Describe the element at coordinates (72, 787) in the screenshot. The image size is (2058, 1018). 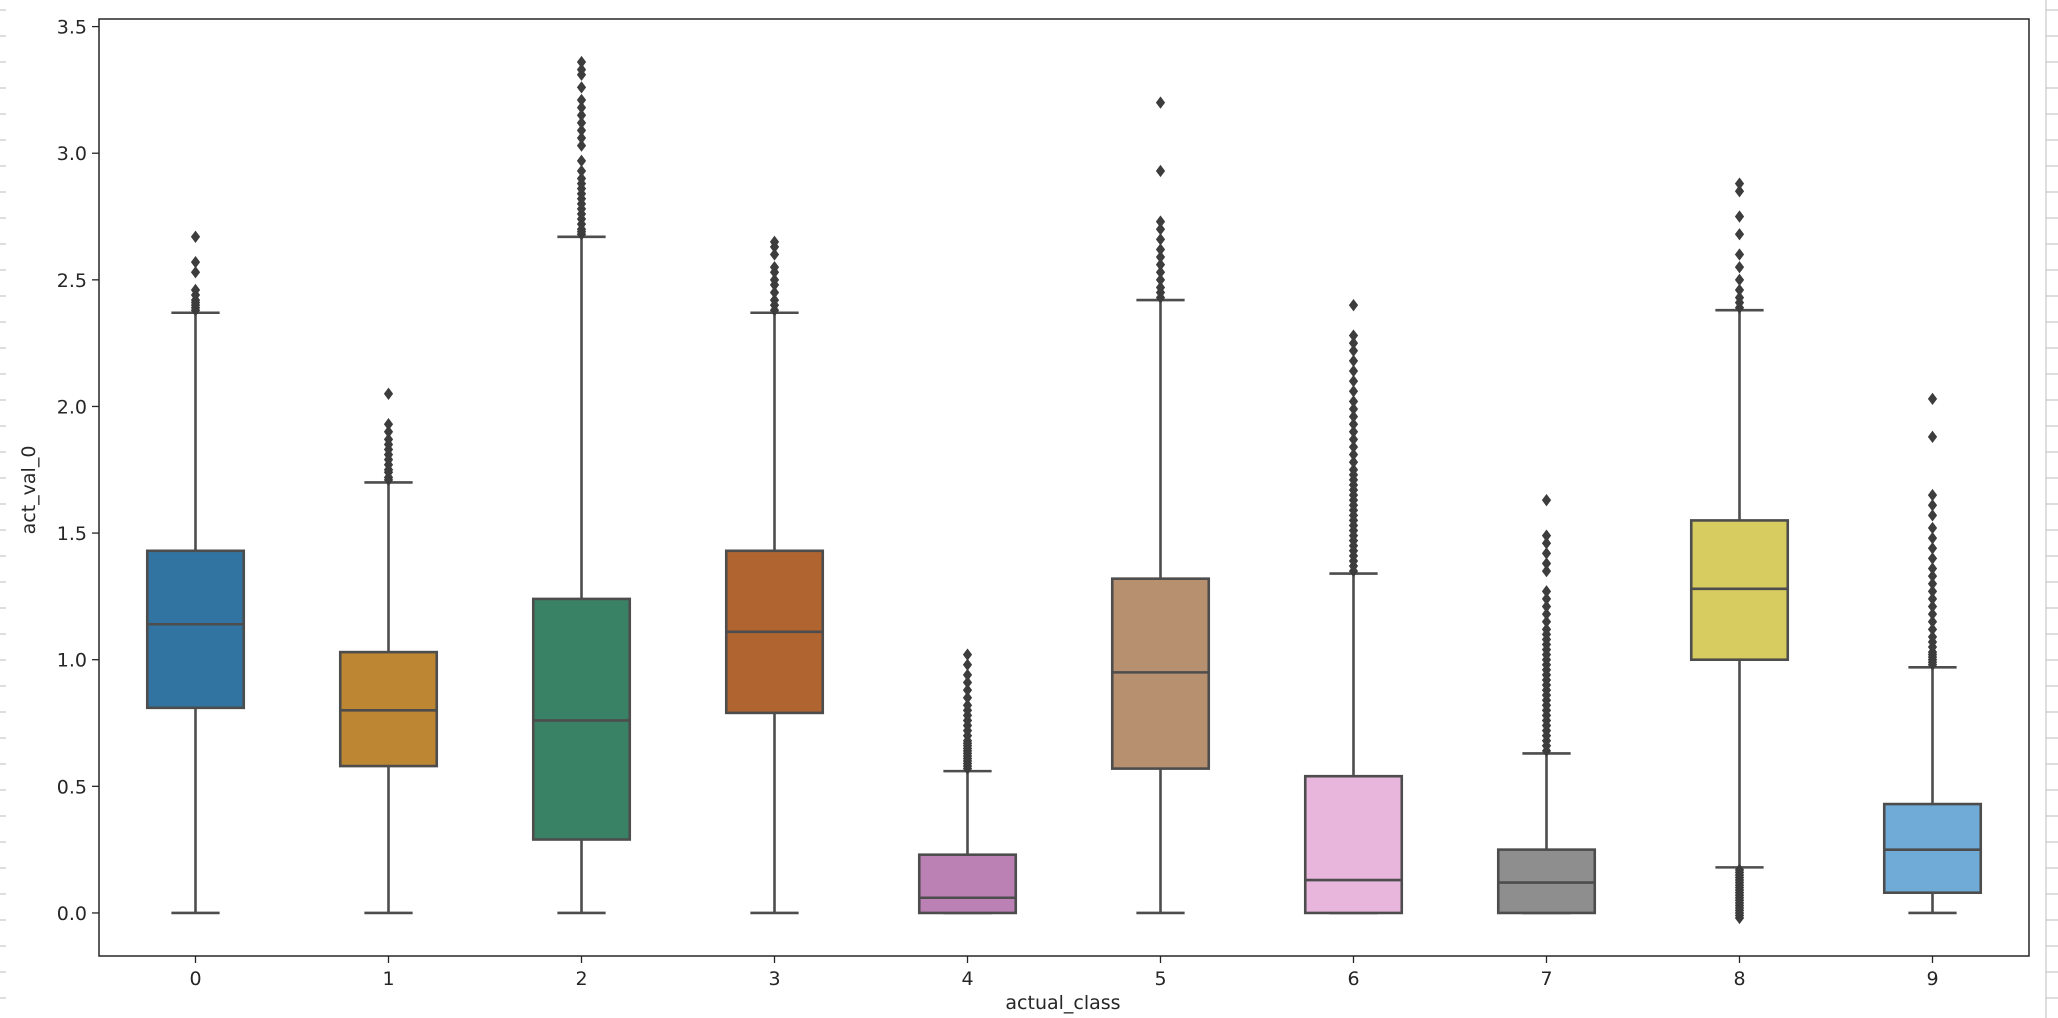
I see `y-tick-label: 0.5` at that location.